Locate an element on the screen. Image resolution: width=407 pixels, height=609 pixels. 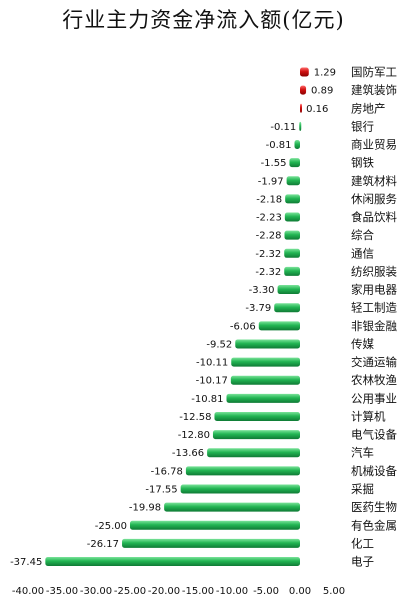
value-label: -1.97 is located at coordinates (271, 181).